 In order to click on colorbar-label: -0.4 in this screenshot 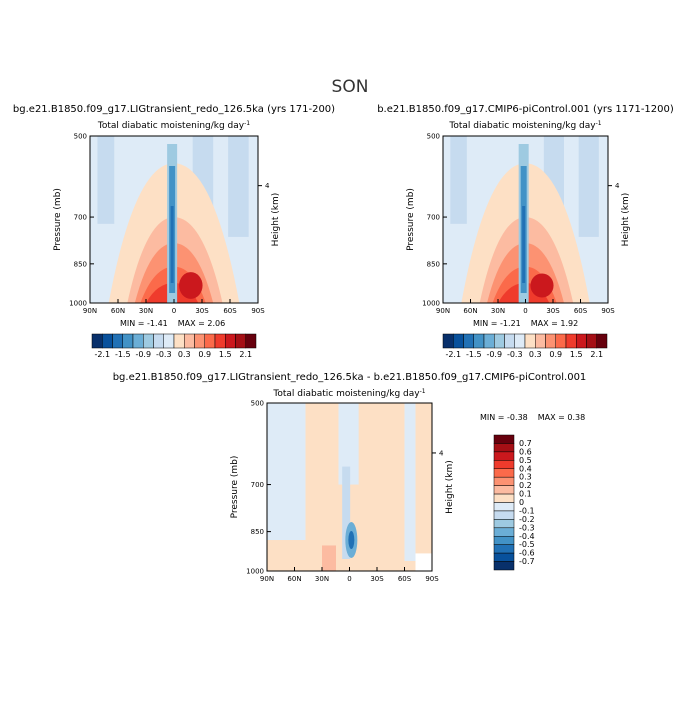, I will do `click(527, 536)`.